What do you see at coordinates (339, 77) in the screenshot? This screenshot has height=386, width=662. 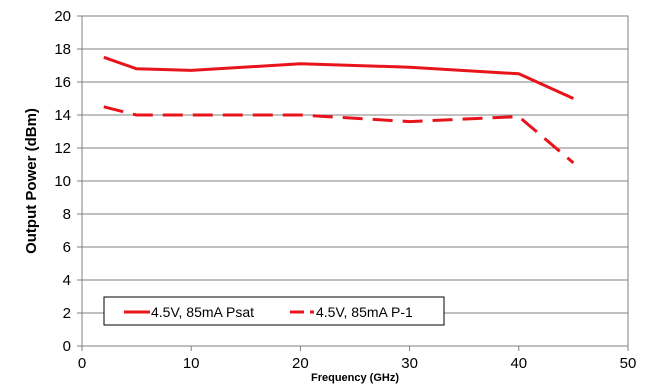 I see `series-line-psat` at bounding box center [339, 77].